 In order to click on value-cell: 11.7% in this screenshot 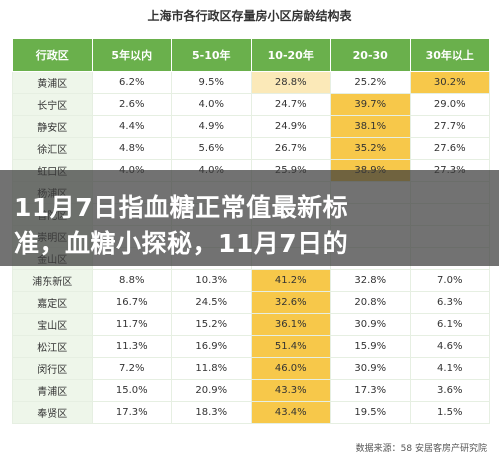, I will do `click(131, 324)`.